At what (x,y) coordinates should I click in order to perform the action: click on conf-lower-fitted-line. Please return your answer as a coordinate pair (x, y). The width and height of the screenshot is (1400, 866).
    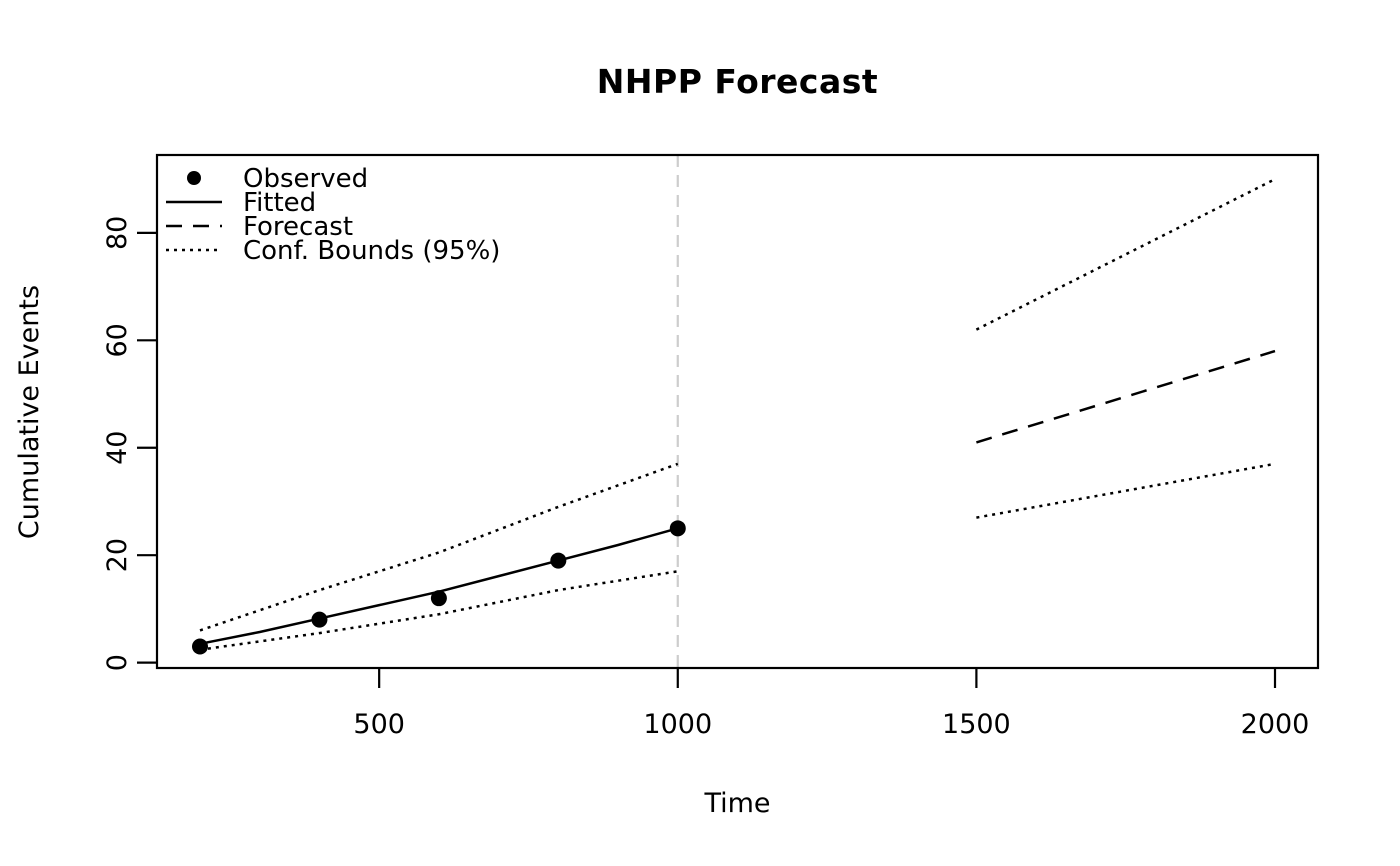
    Looking at the image, I should click on (438, 610).